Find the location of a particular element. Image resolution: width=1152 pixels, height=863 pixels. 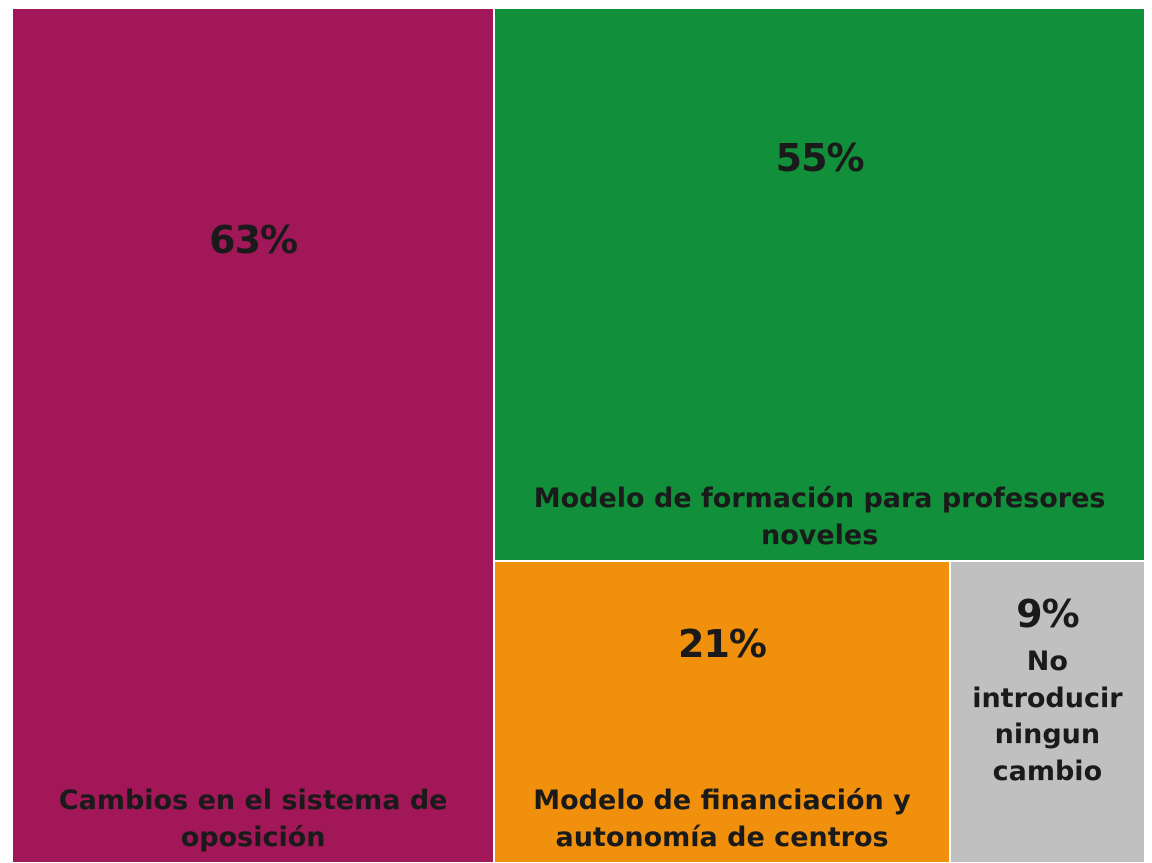

value-label: 63% is located at coordinates (253, 239).